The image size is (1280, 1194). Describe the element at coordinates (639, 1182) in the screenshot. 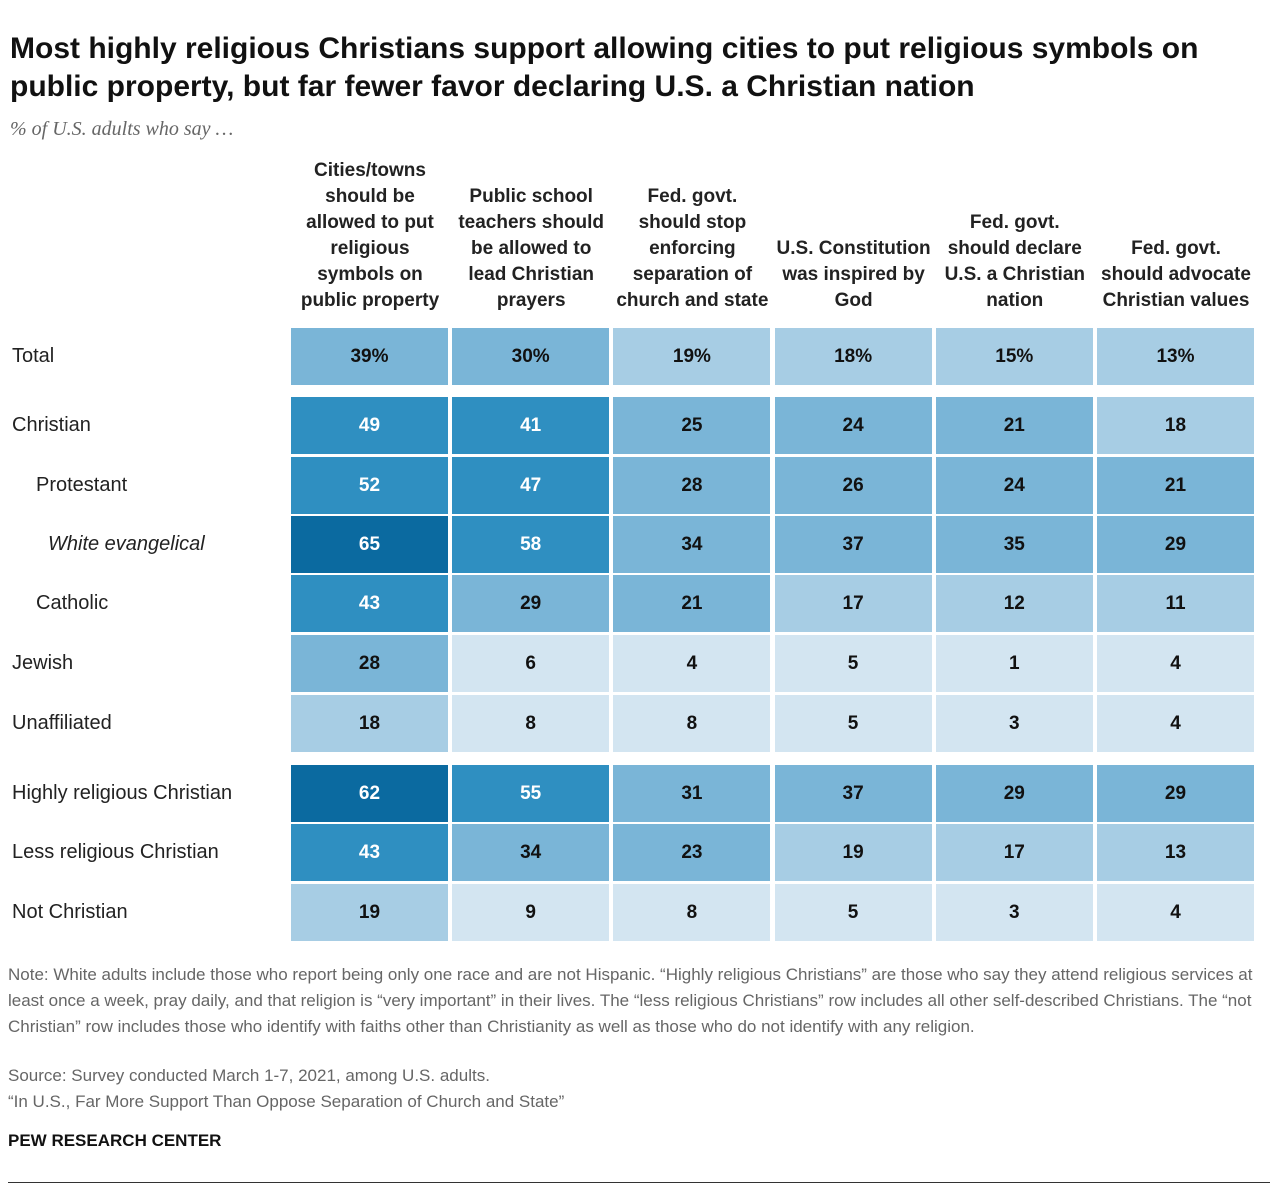

I see `rule` at that location.